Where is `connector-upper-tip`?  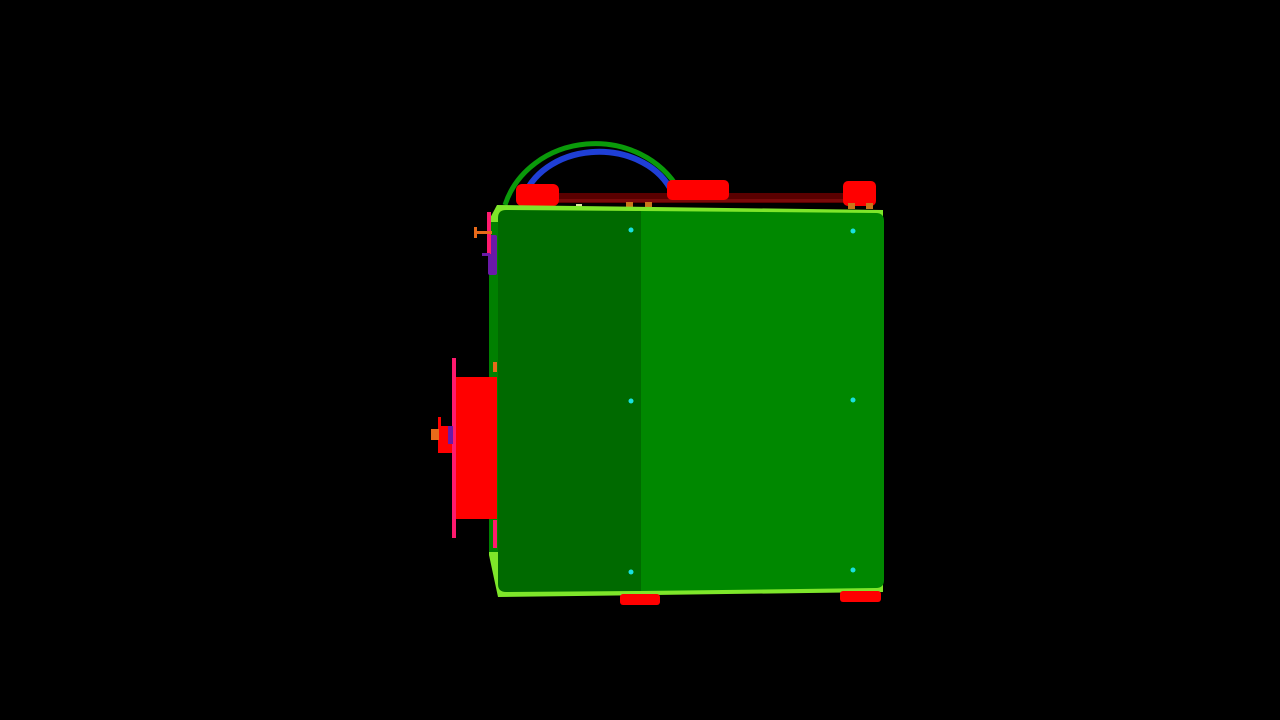
connector-upper-tip is located at coordinates (475, 232).